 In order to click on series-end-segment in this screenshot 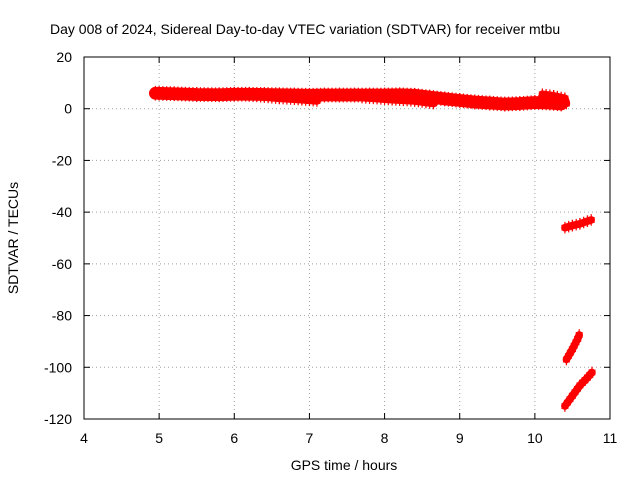, I will do `click(554, 99)`.